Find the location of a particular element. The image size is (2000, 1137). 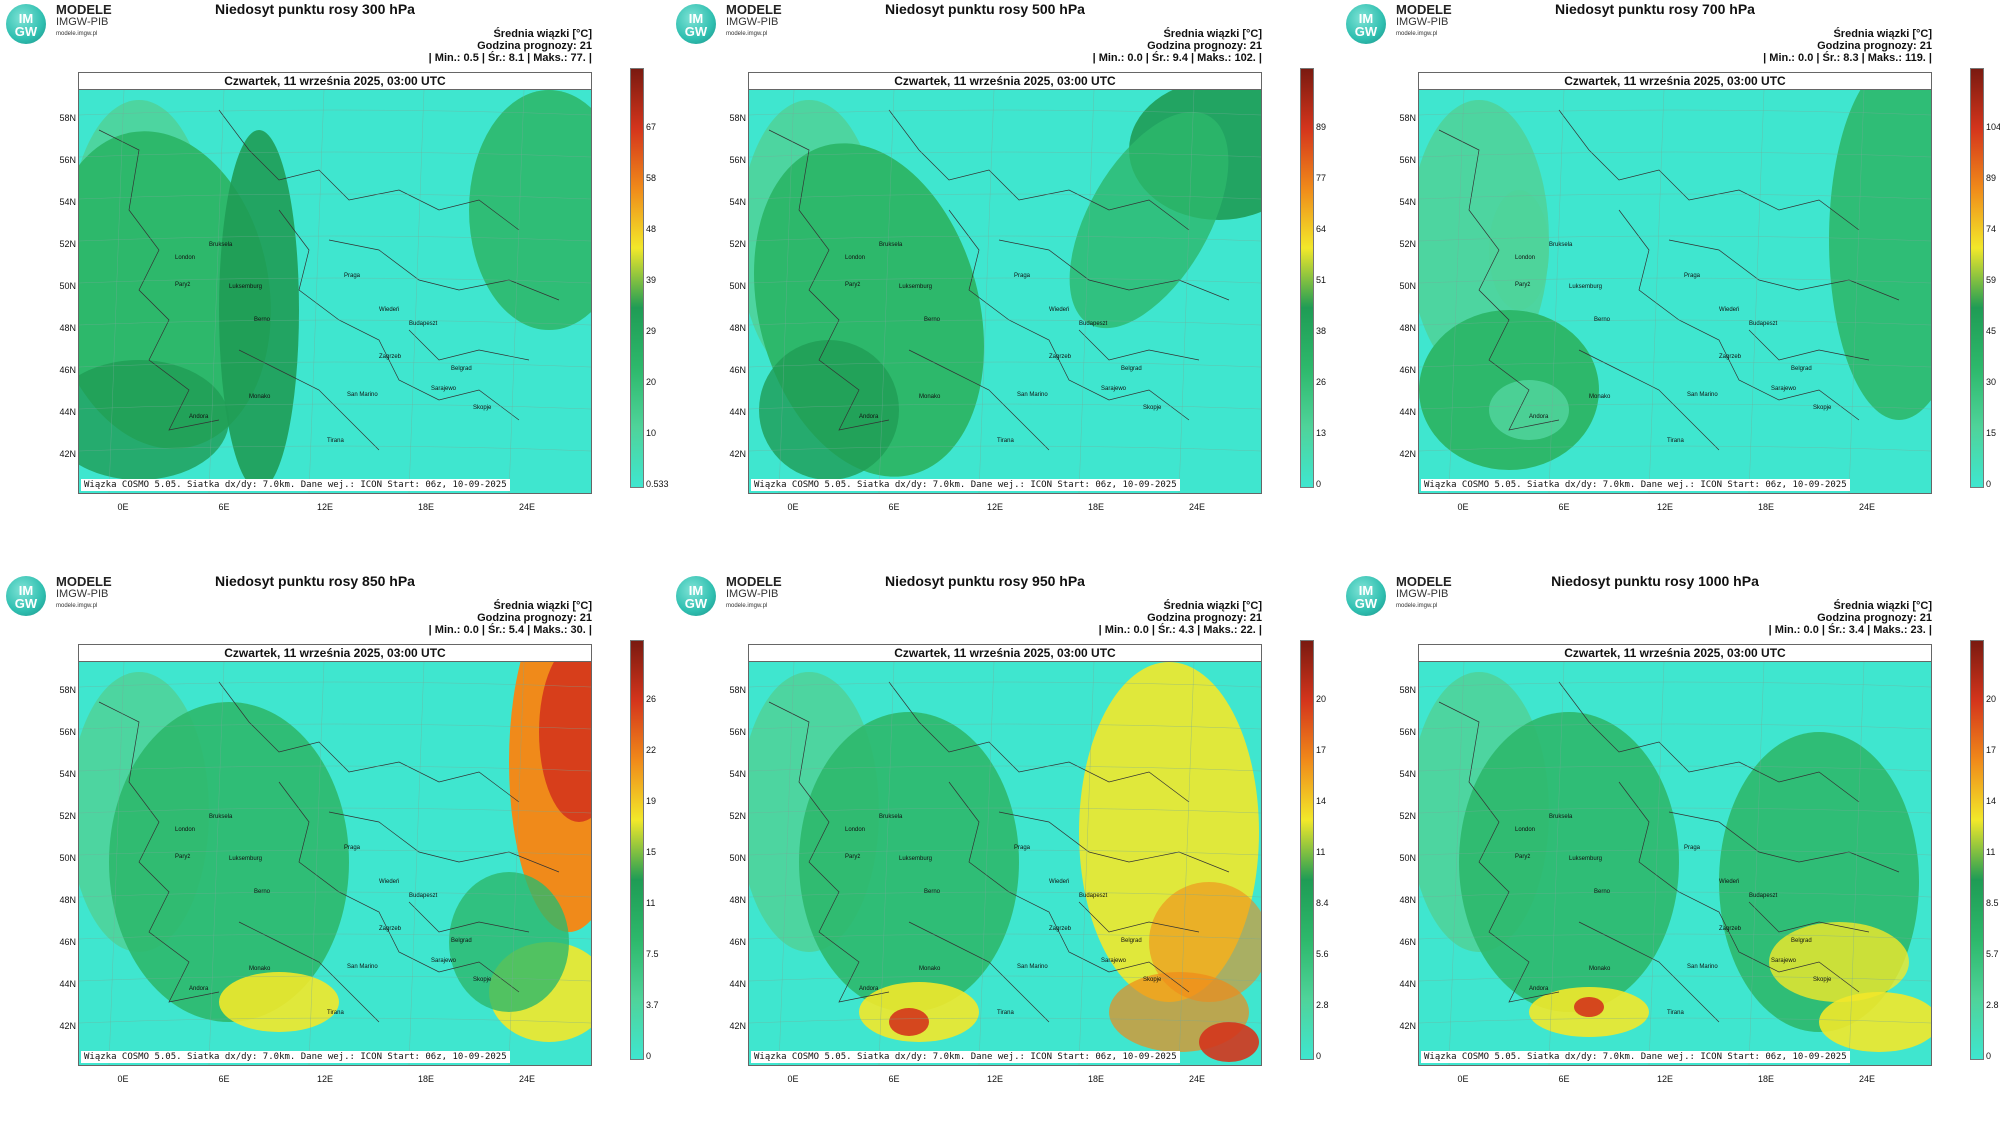

city-label: London is located at coordinates (1525, 830).